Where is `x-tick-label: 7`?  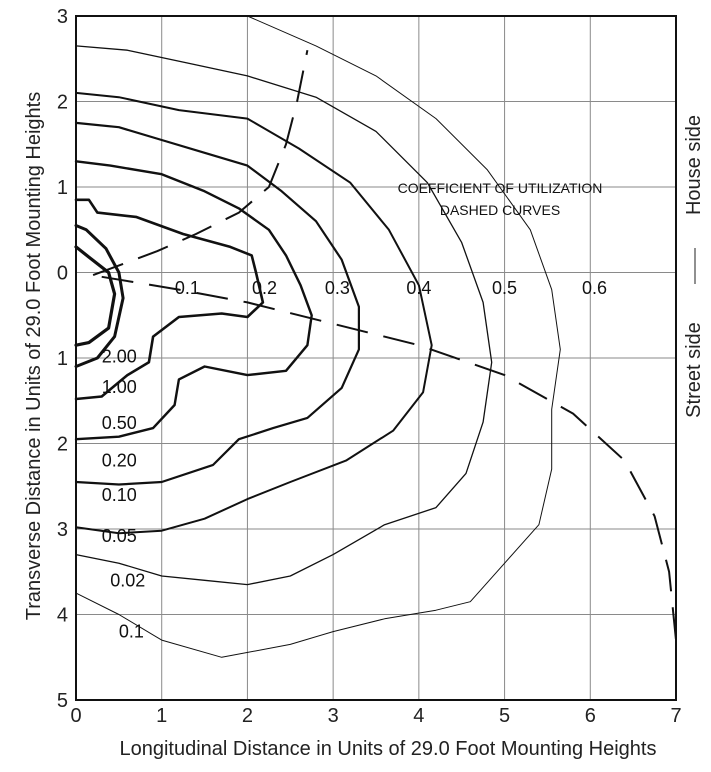
x-tick-label: 7 is located at coordinates (675, 716).